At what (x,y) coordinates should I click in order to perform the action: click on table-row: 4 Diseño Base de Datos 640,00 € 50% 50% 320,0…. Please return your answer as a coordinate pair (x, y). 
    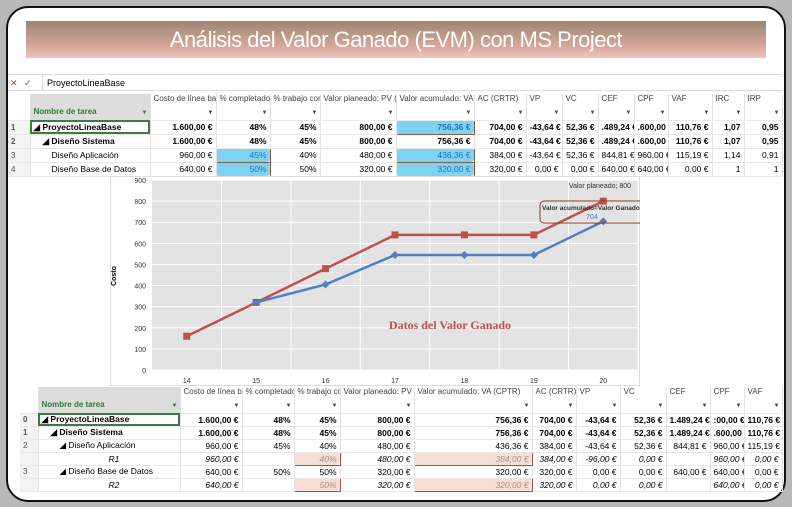
    Looking at the image, I should click on (395, 169).